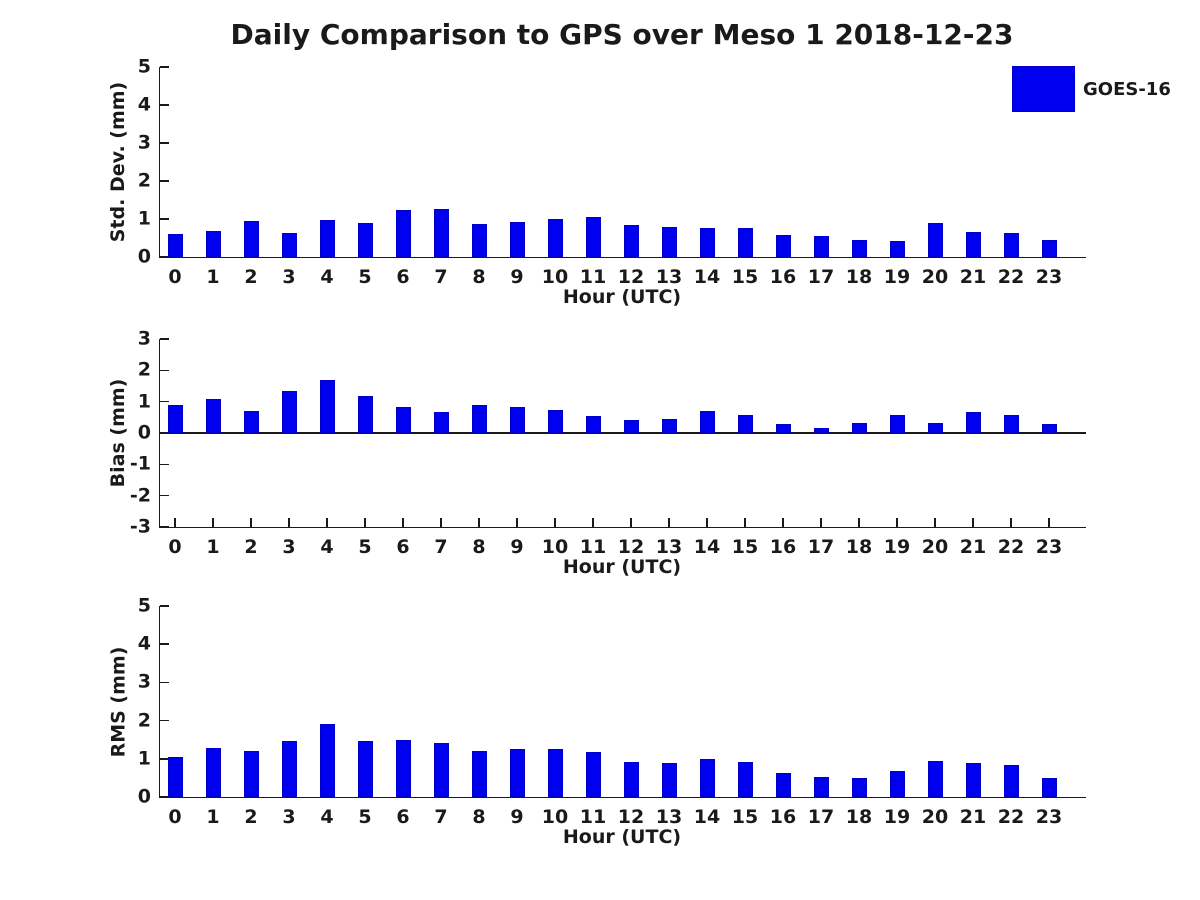 Image resolution: width=1200 pixels, height=900 pixels. Describe the element at coordinates (118, 433) in the screenshot. I see `bias-y-axis-label: Bias (mm)` at that location.